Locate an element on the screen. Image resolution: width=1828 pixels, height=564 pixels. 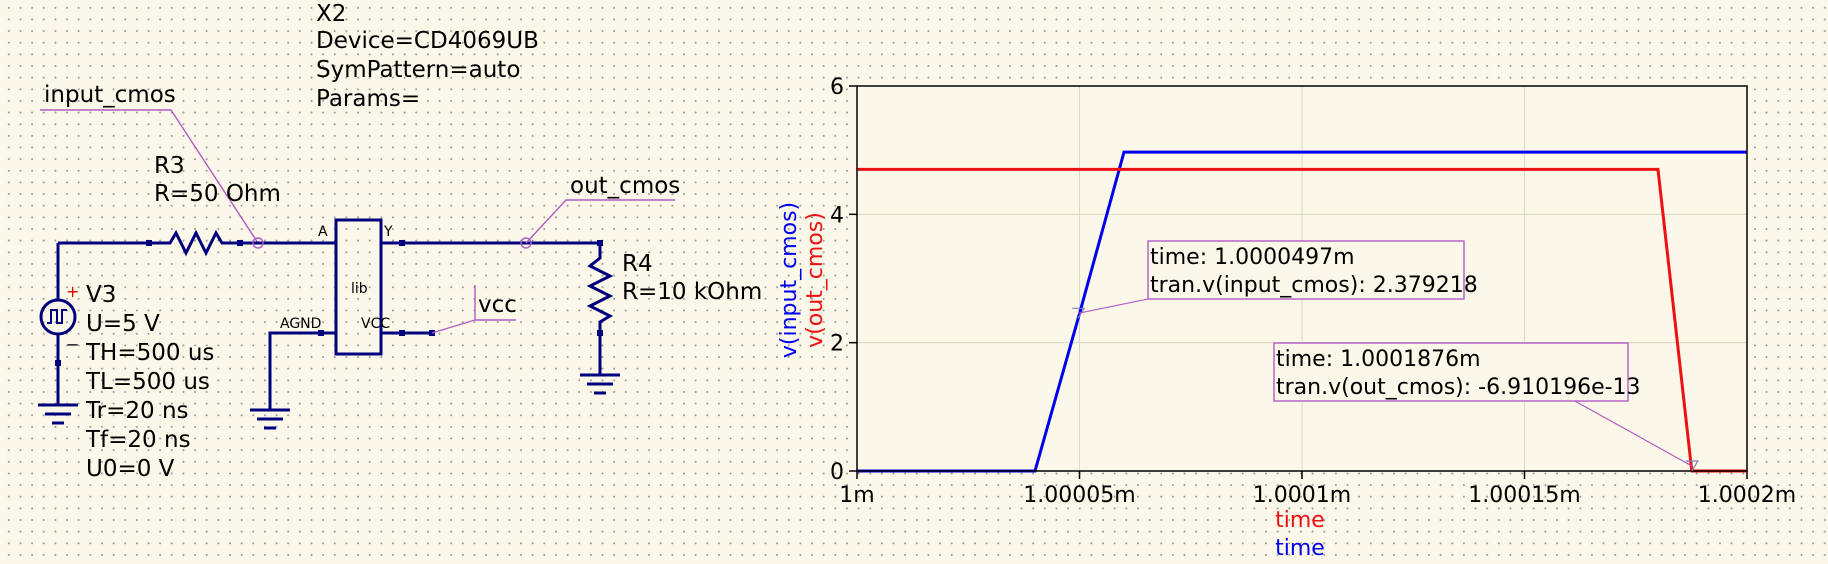
x-tick-label: 1.0001m is located at coordinates (1302, 495).